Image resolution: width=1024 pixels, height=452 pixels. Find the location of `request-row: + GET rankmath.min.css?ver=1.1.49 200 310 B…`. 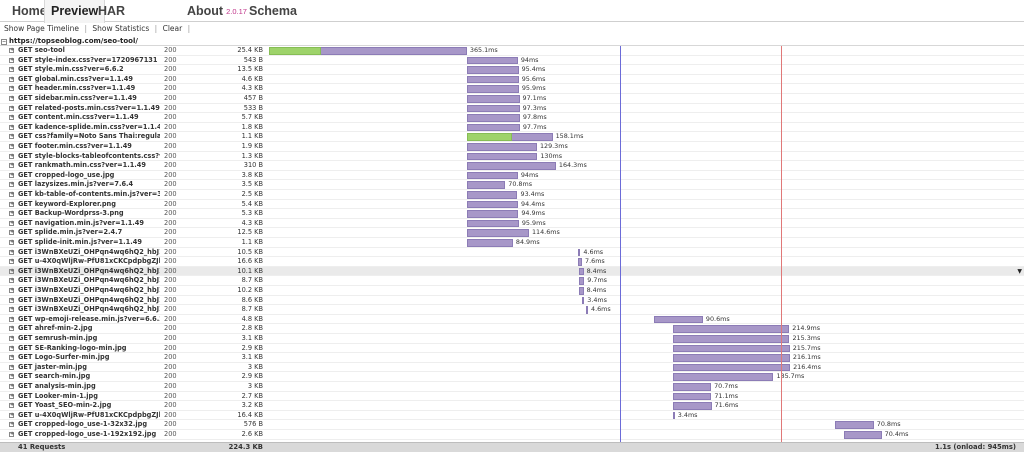

request-row: + GET rankmath.min.css?ver=1.1.49 200 310 B… is located at coordinates (512, 166).